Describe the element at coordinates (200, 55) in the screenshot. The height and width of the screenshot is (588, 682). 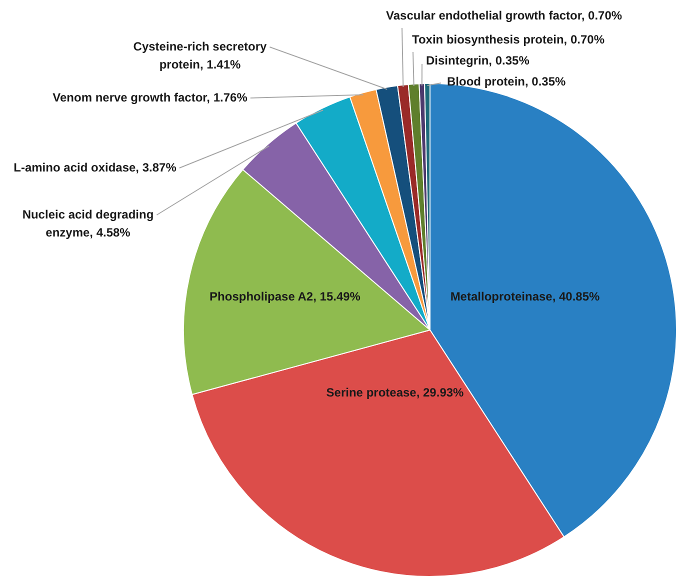
I see `slice-label: Cysteine-rich secretory protein, 1.41%` at that location.